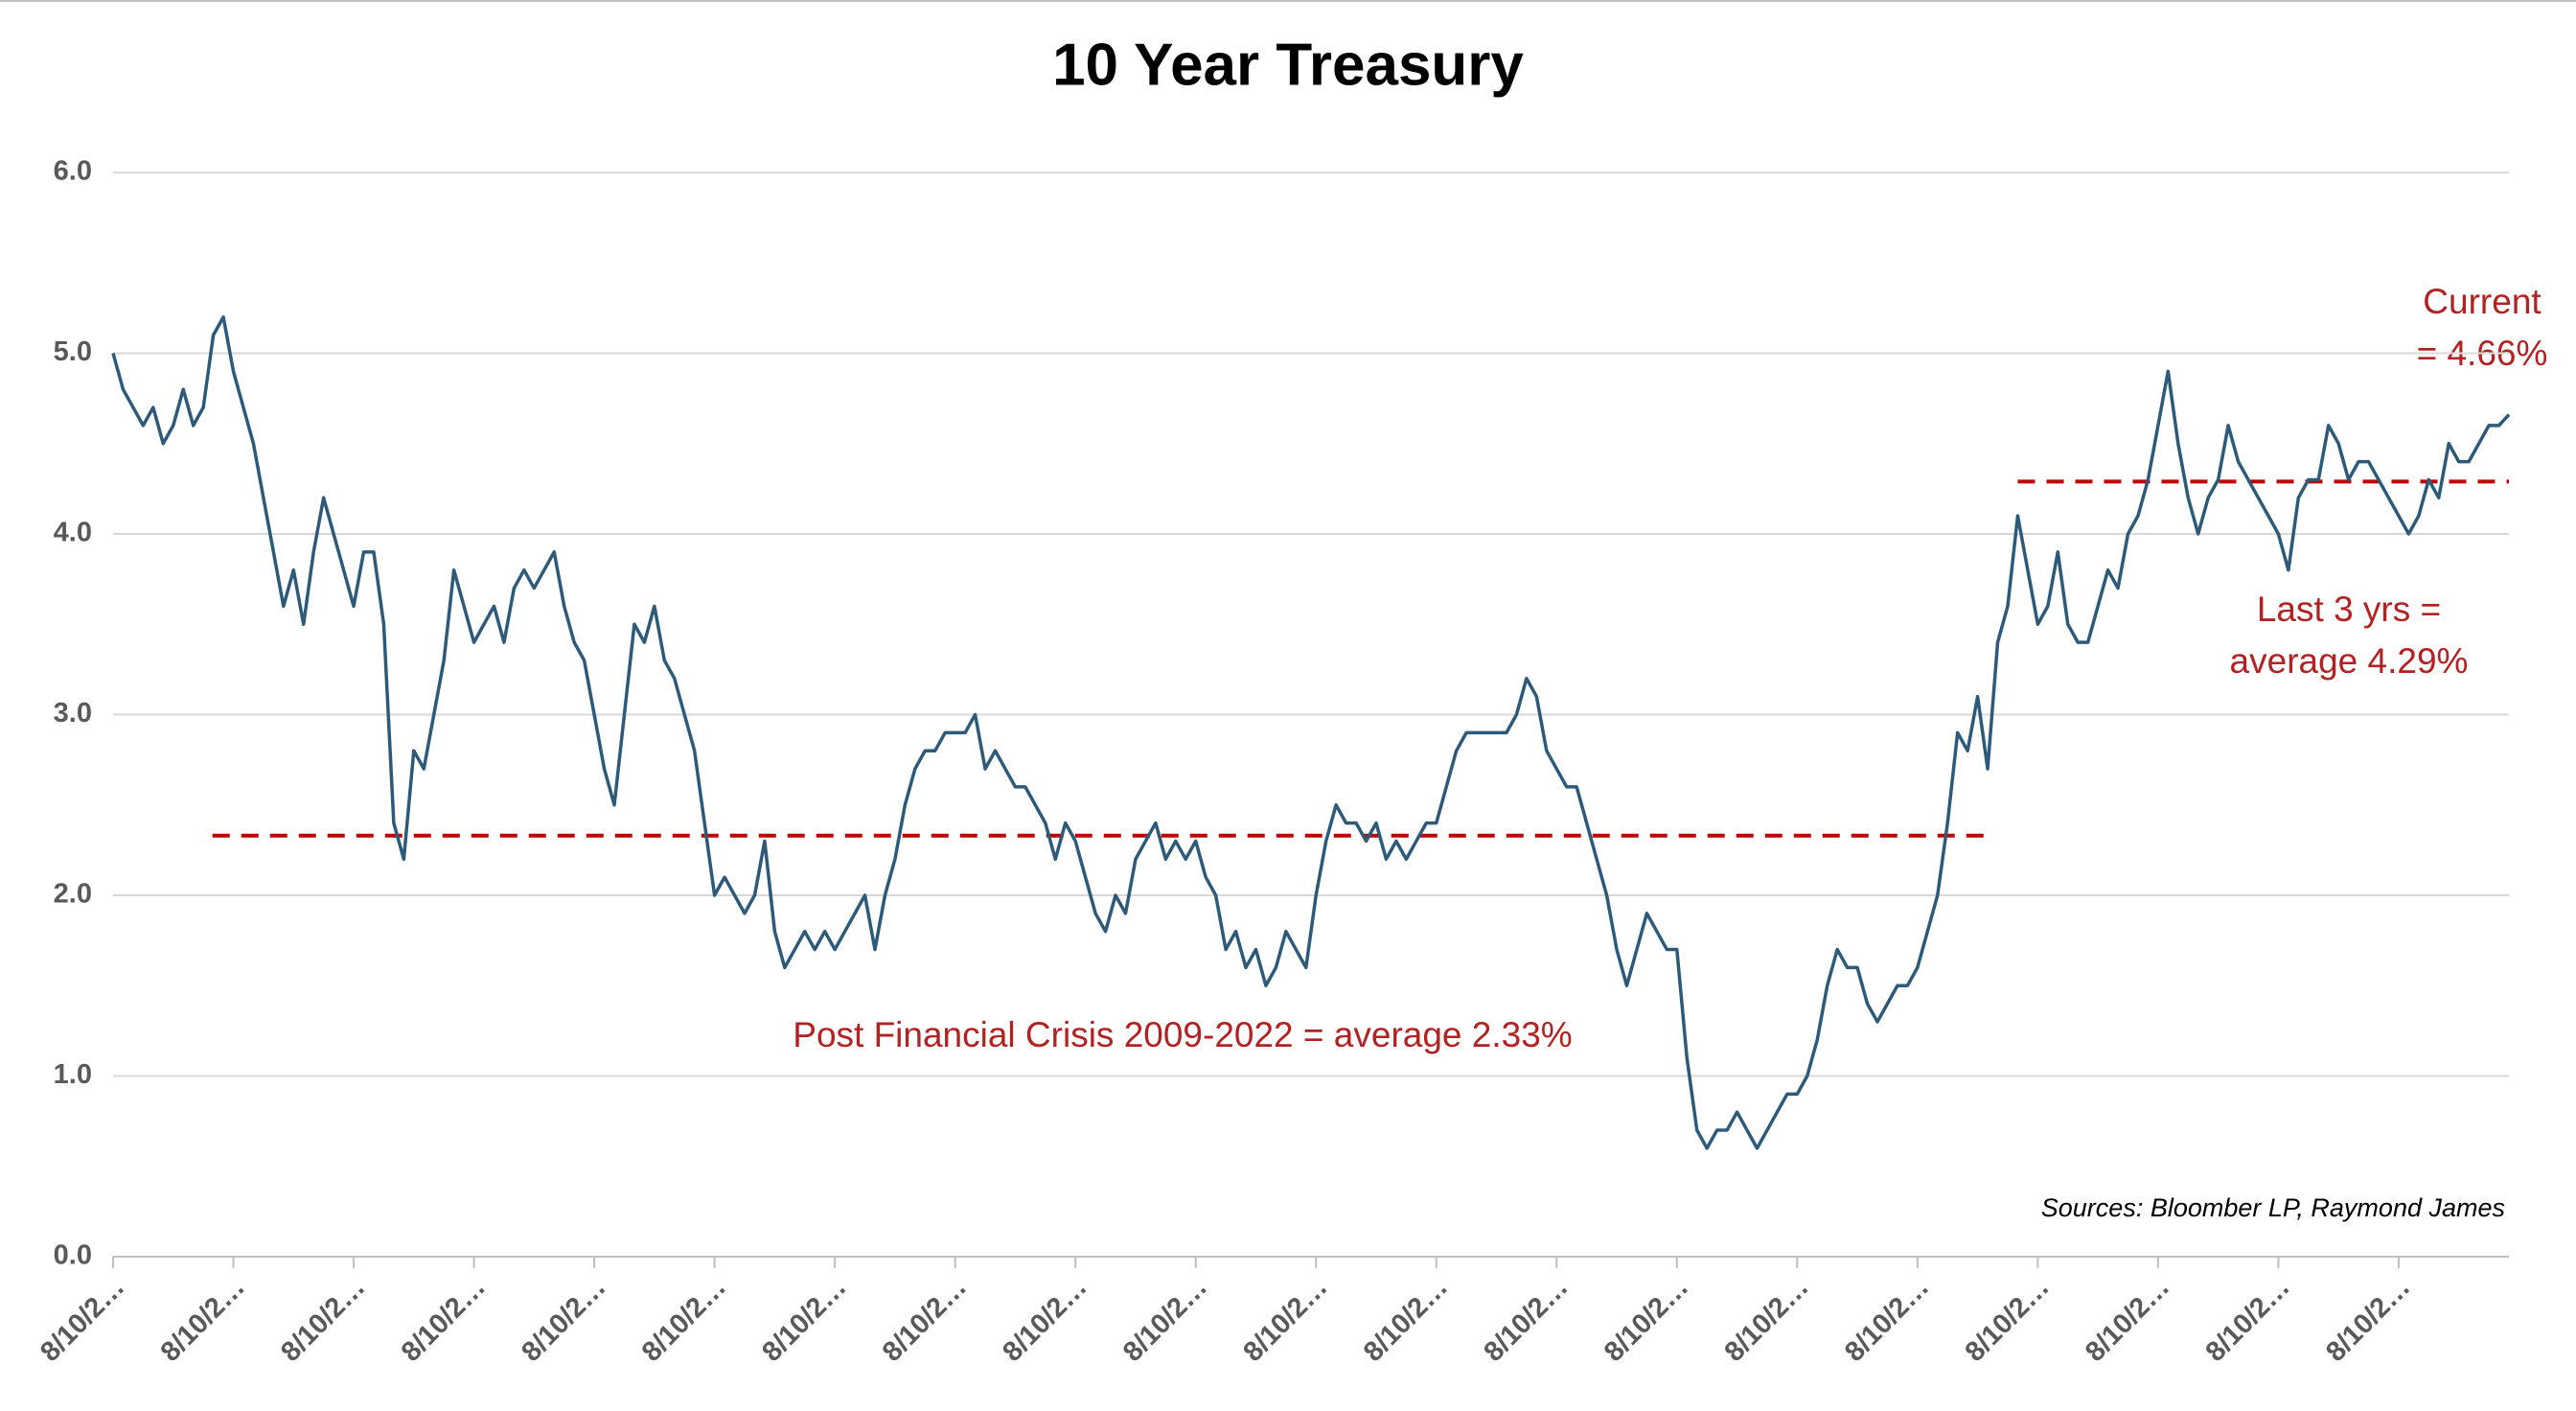 The height and width of the screenshot is (1411, 2576). Describe the element at coordinates (2349, 661) in the screenshot. I see `annotation: average 4.29%` at that location.